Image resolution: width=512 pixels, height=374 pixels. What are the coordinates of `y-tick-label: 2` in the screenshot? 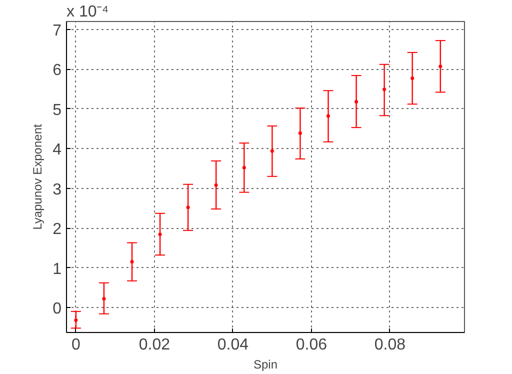 It's located at (57, 229).